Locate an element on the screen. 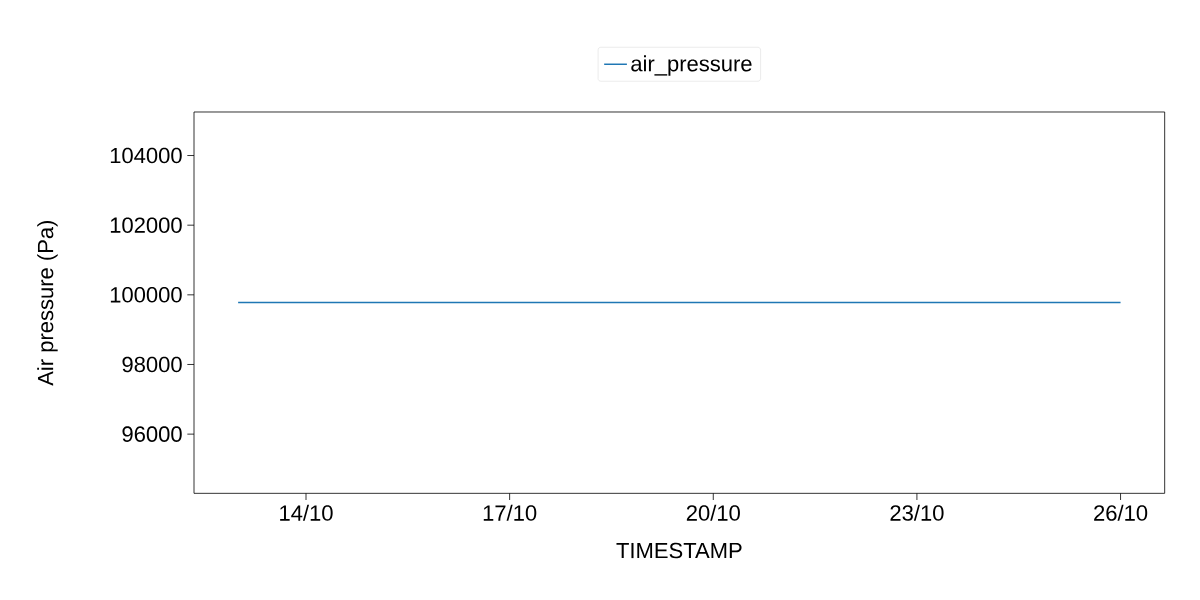 Image resolution: width=1200 pixels, height=600 pixels. y-axis-title: Air pressure (Pa) is located at coordinates (47, 303).